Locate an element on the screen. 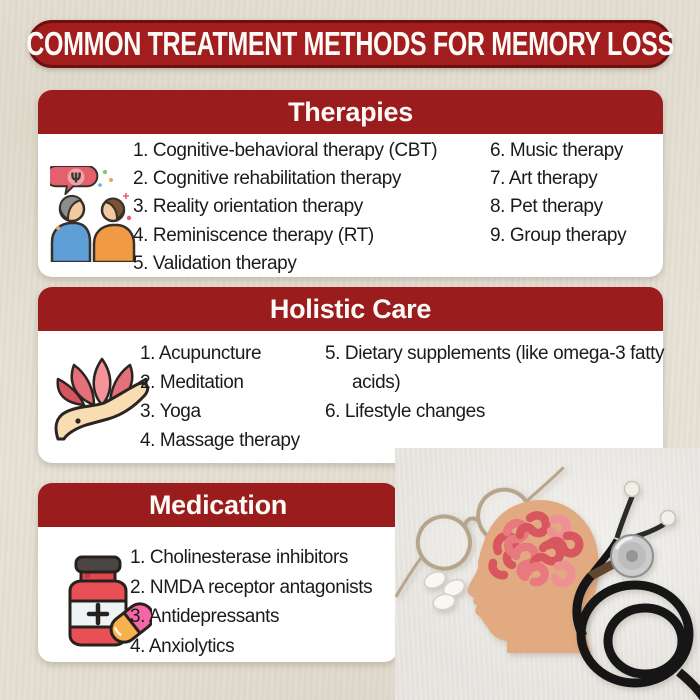 The height and width of the screenshot is (700, 700). holistic-header: Holistic Care is located at coordinates (350, 309).